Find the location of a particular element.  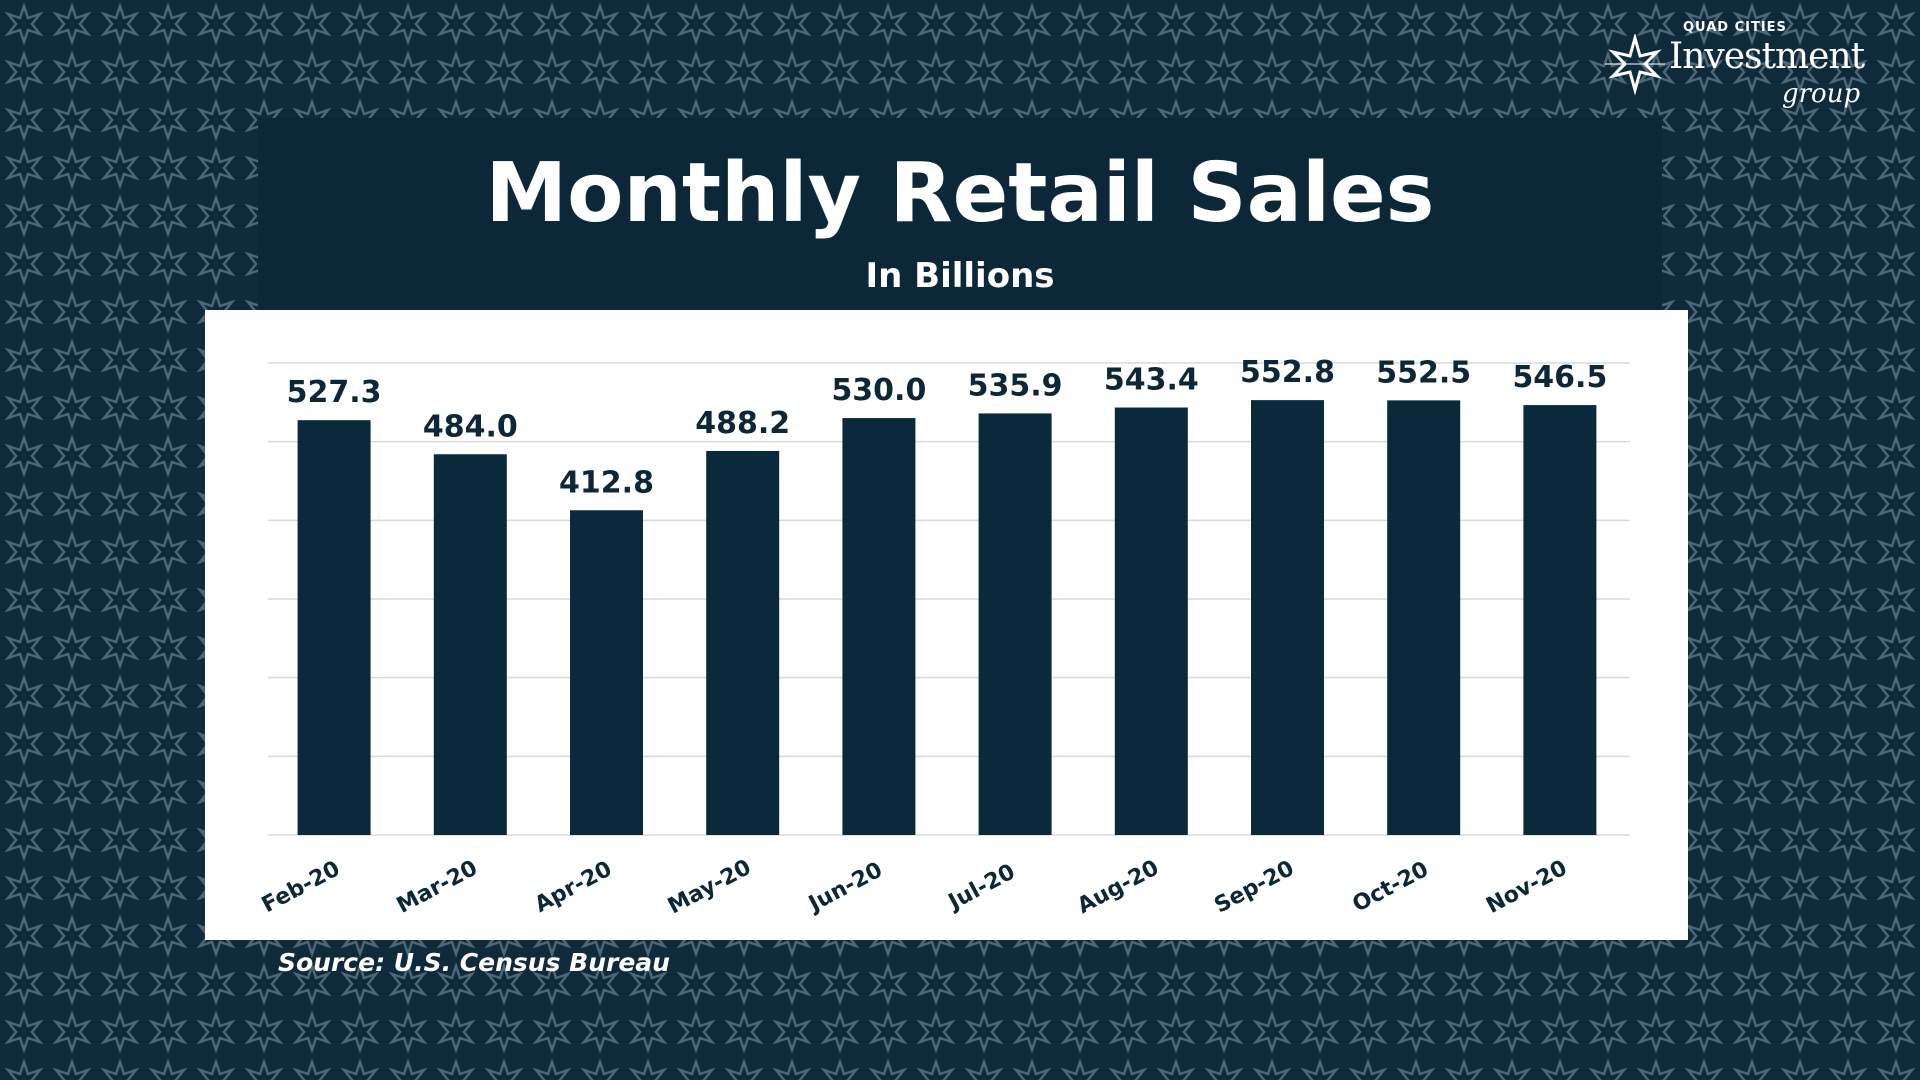

x-tick-label: Apr-20 is located at coordinates (573, 887).